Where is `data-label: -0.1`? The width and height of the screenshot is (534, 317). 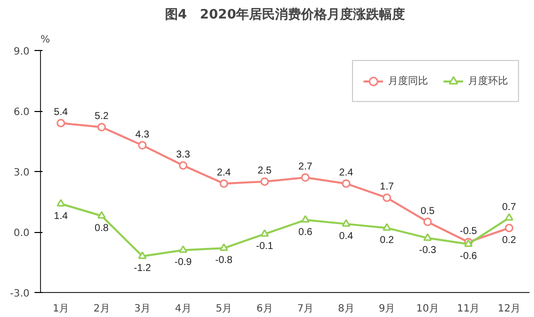 data-label: -0.1 is located at coordinates (265, 246).